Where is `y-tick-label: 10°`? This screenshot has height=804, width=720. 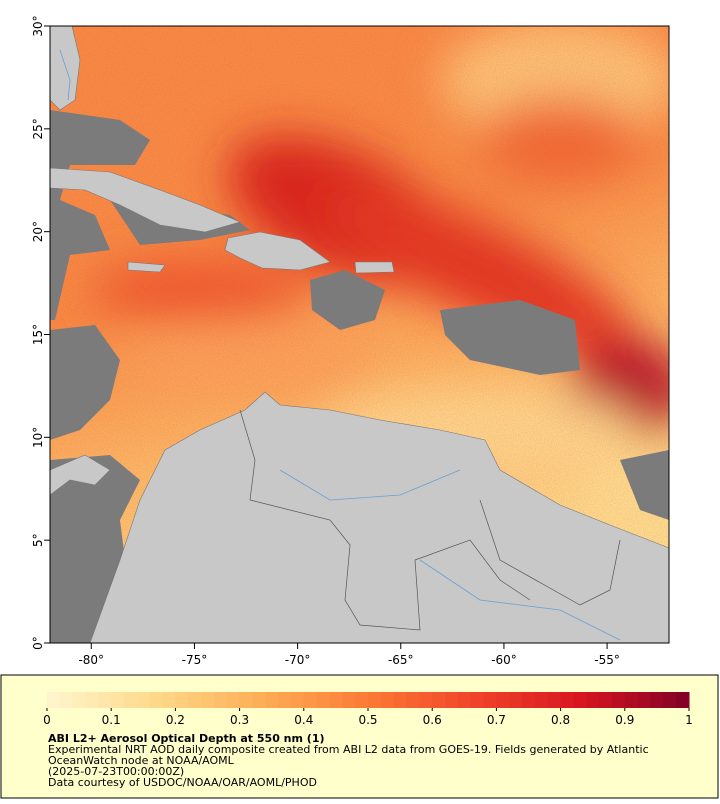 y-tick-label: 10° is located at coordinates (38, 437).